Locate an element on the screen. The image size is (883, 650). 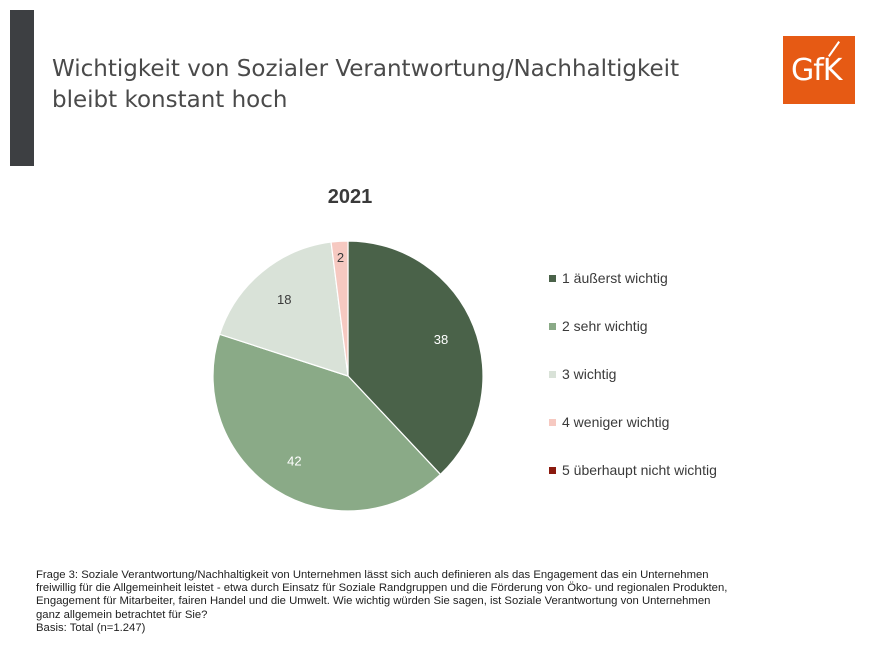
pie-value-label-4: 2 is located at coordinates (340, 257).